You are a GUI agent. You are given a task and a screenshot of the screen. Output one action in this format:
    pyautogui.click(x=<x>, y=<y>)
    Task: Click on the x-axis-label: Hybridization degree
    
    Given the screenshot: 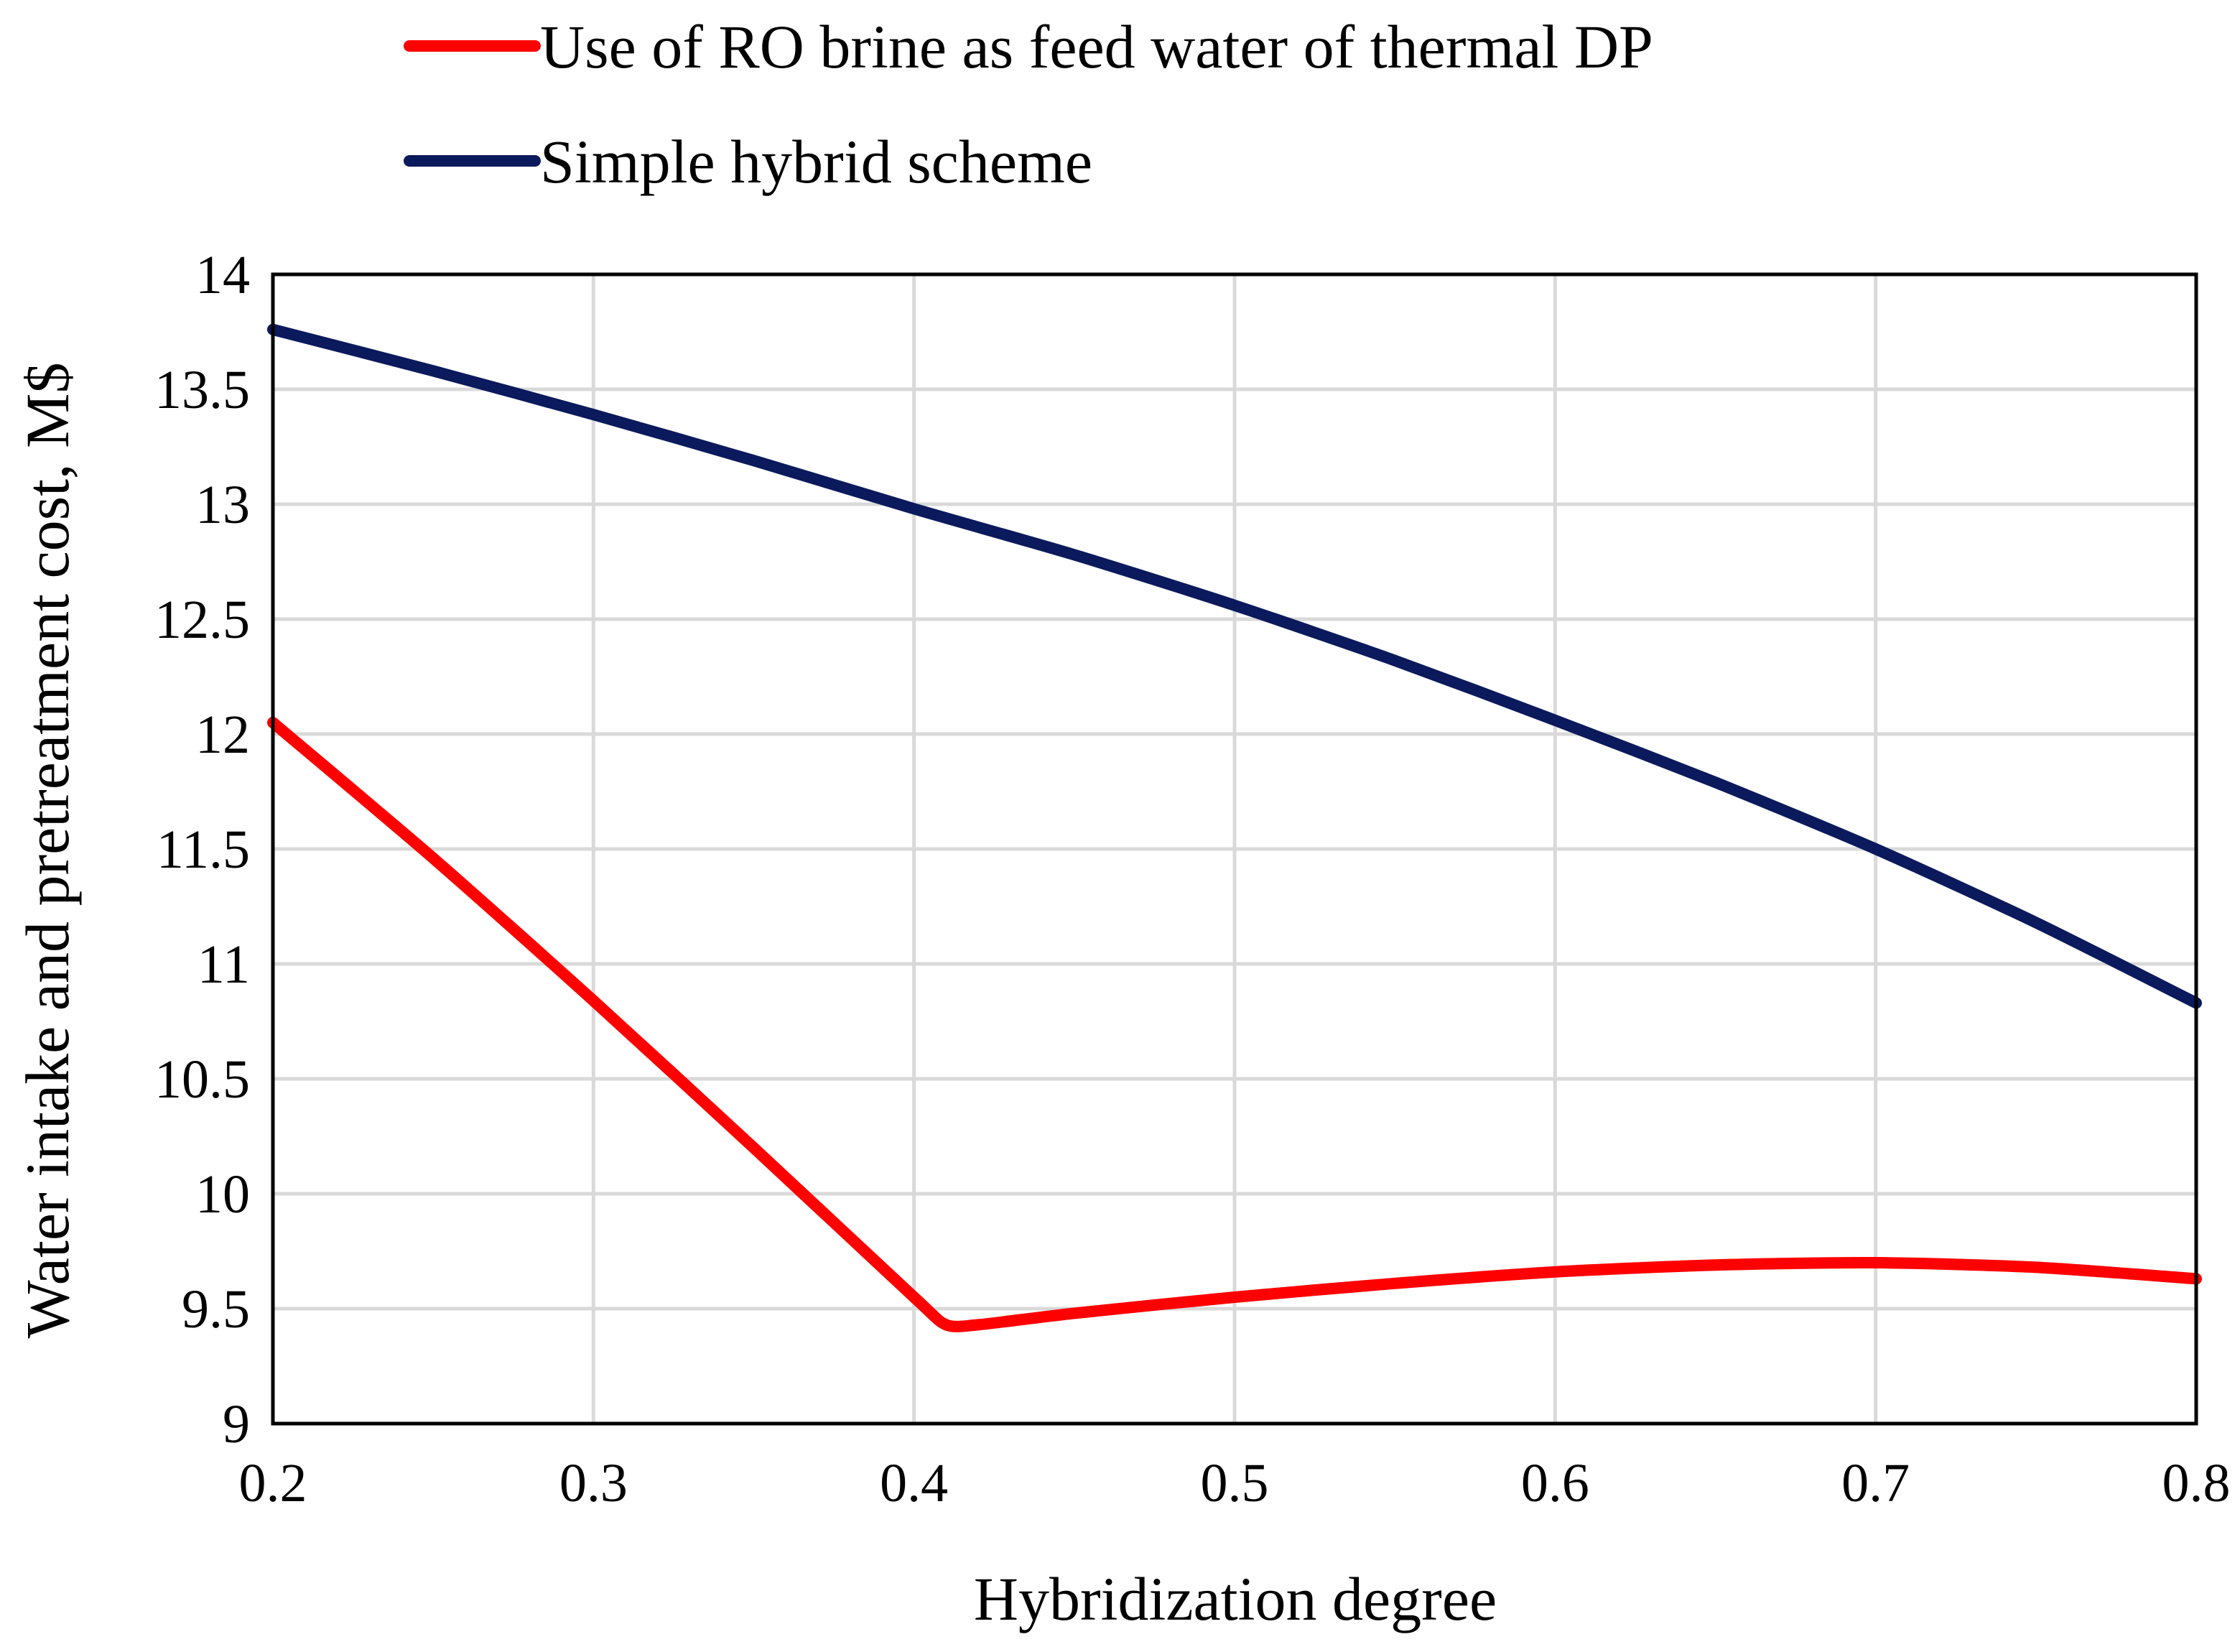 What is the action you would take?
    pyautogui.click(x=1235, y=1598)
    